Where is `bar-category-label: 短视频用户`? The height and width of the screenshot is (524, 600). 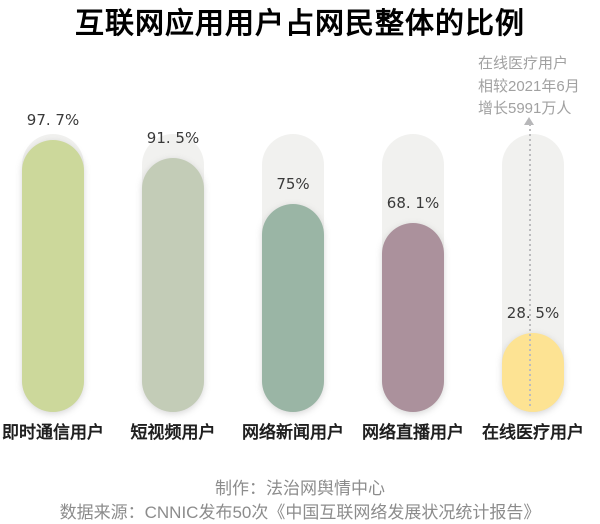 bar-category-label: 短视频用户 is located at coordinates (173, 432).